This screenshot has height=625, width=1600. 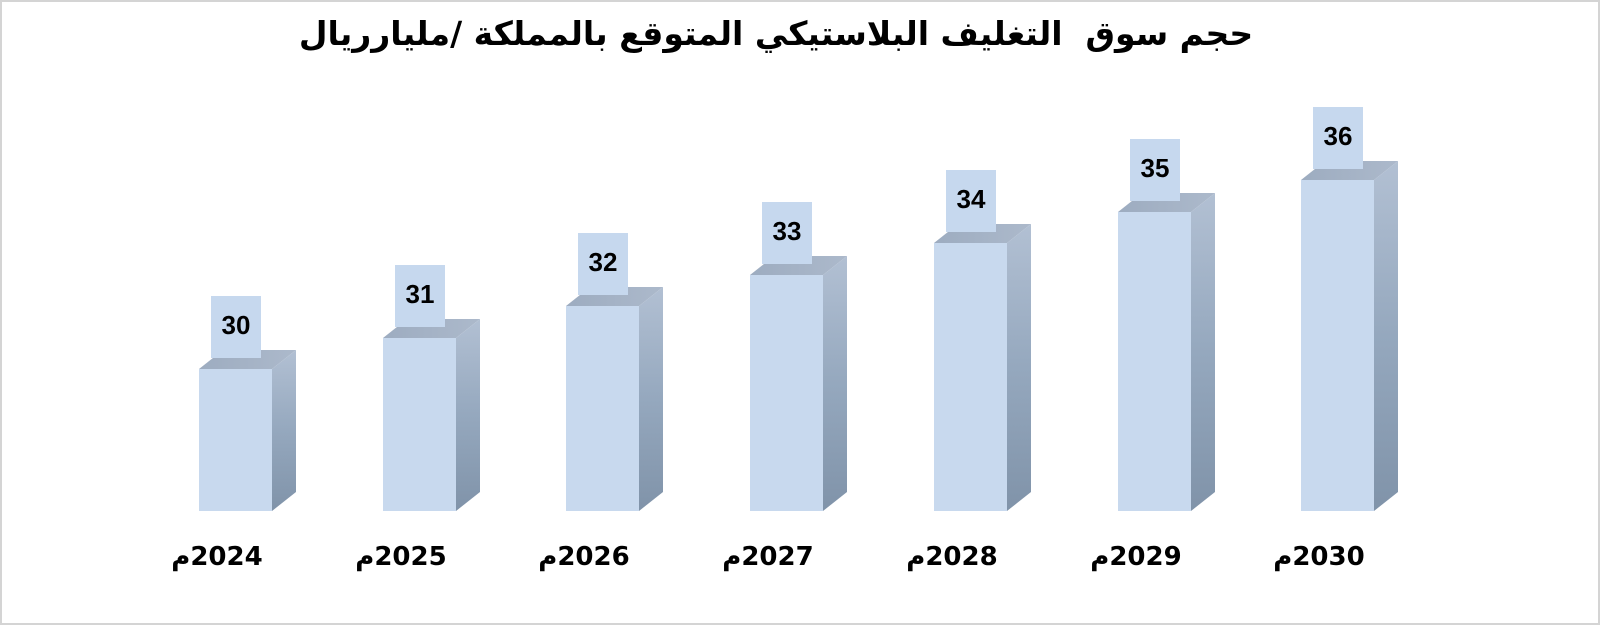 I want to click on x-axis-label: 2025م, so click(x=401, y=557).